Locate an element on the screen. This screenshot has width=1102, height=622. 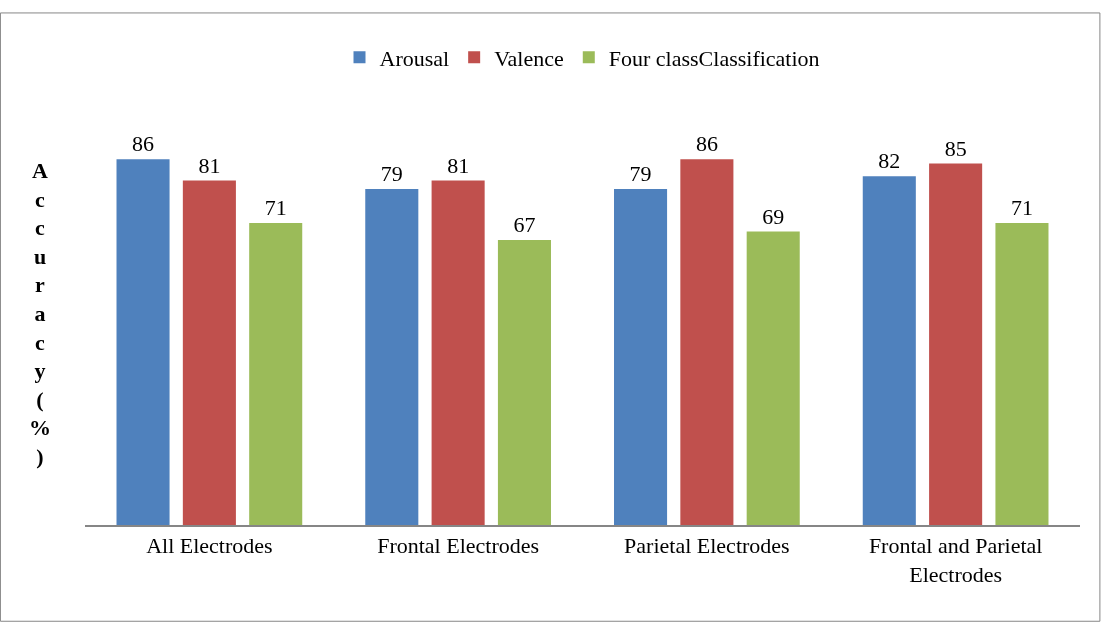
legend-label: Valence is located at coordinates (529, 58).